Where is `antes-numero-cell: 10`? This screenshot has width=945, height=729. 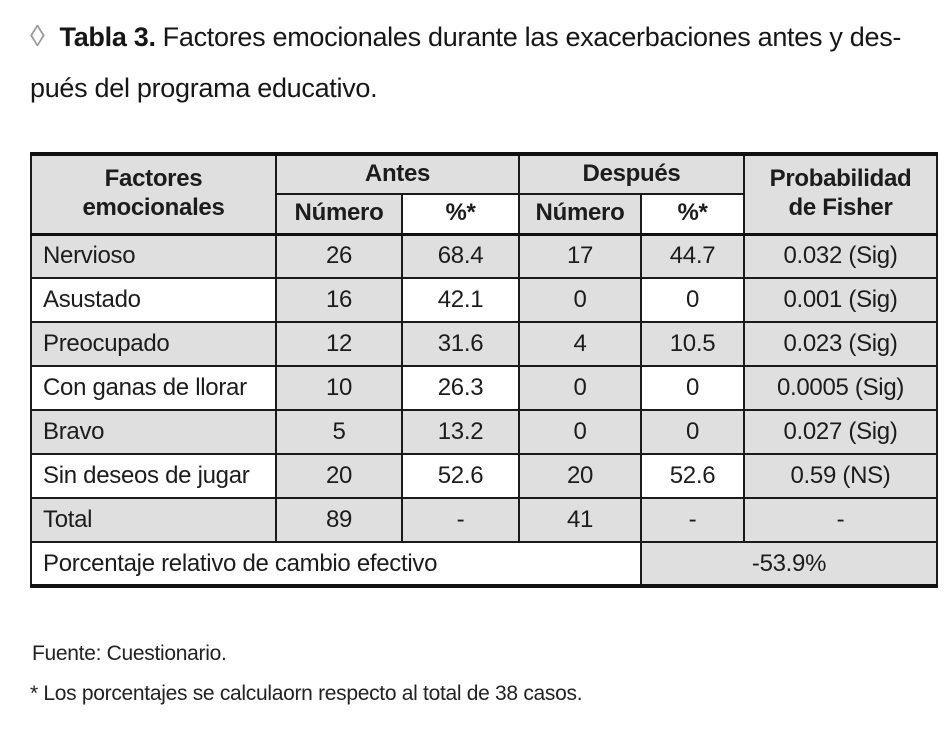
antes-numero-cell: 10 is located at coordinates (339, 388).